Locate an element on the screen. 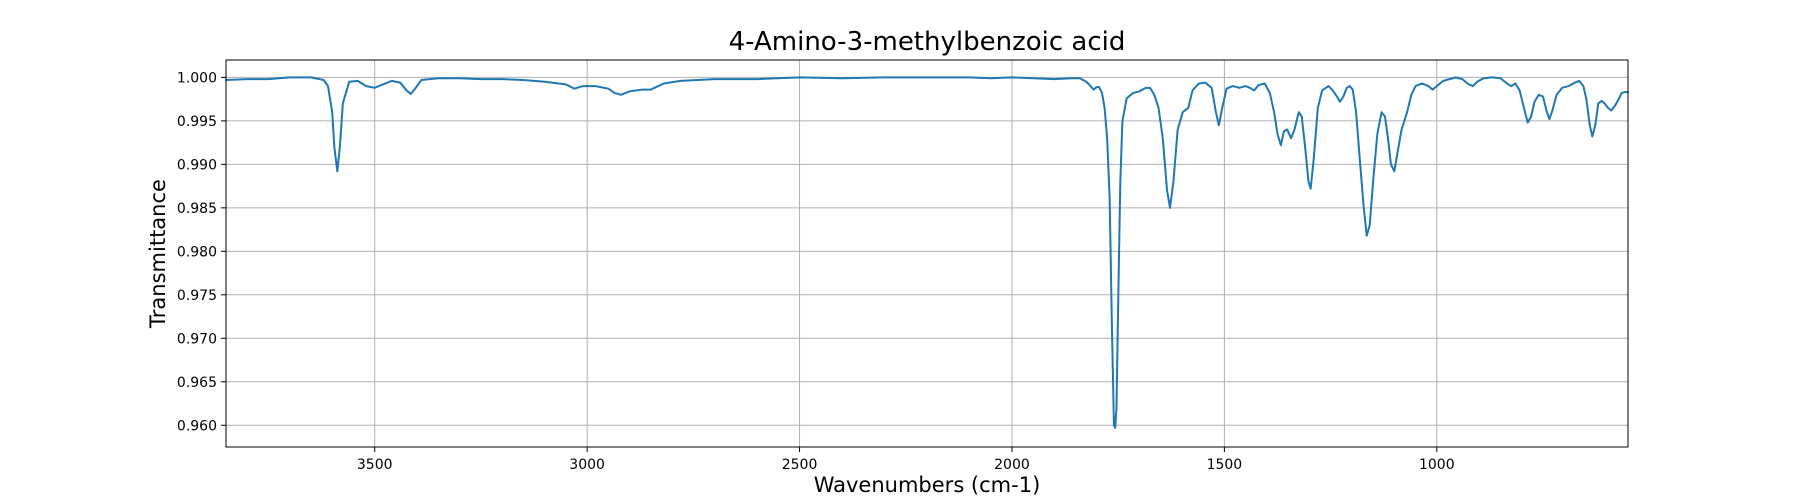  y-tick-label: 1.000 is located at coordinates (197, 78).